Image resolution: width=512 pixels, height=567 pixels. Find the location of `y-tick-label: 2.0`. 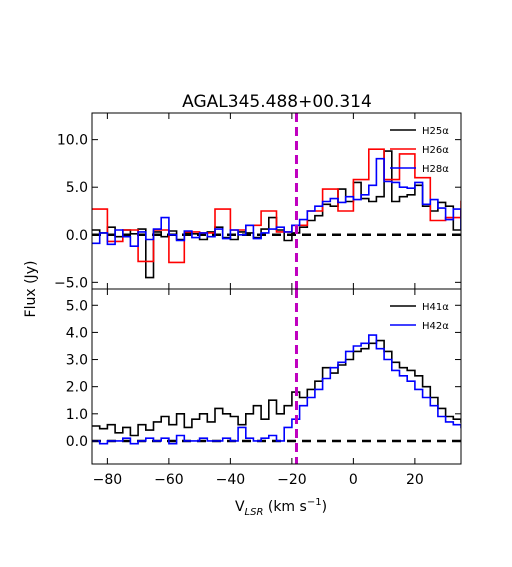

y-tick-label: 2.0 is located at coordinates (77, 388).